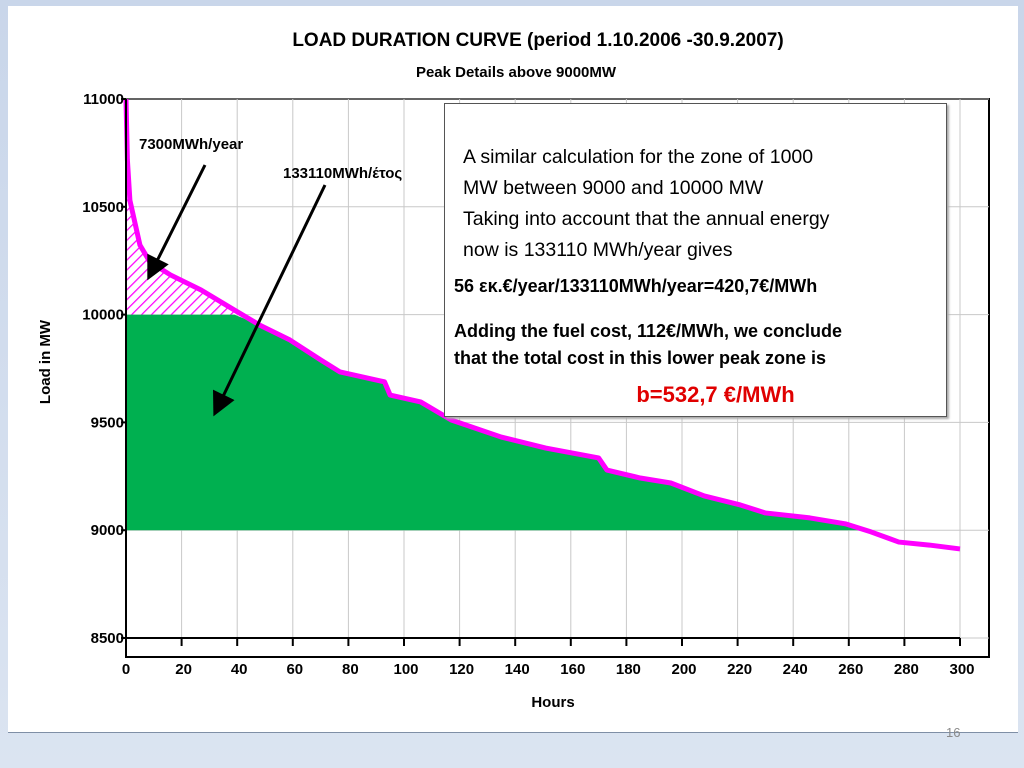 This screenshot has width=1024, height=768. Describe the element at coordinates (191, 144) in the screenshot. I see `peak-zone-energy-label: 7300MWh/year` at that location.